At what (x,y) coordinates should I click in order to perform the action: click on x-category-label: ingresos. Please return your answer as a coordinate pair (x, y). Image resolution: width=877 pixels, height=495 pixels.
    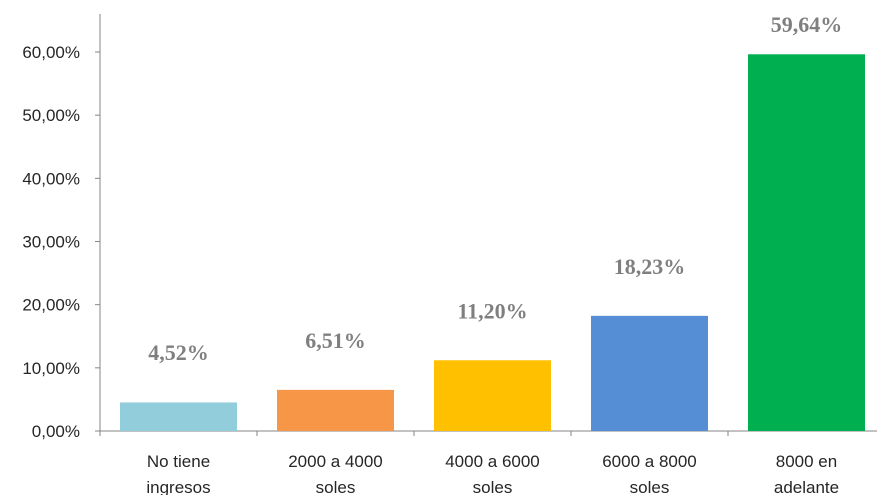
    Looking at the image, I should click on (178, 486).